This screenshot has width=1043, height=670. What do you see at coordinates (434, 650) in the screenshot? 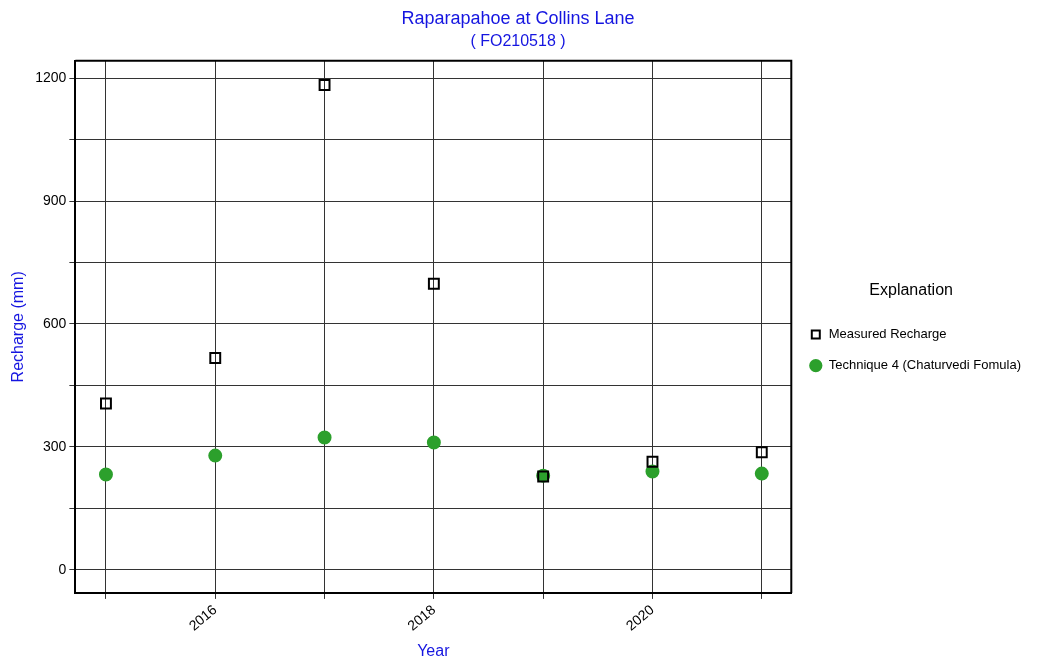
I see `x-axis-title: Year` at bounding box center [434, 650].